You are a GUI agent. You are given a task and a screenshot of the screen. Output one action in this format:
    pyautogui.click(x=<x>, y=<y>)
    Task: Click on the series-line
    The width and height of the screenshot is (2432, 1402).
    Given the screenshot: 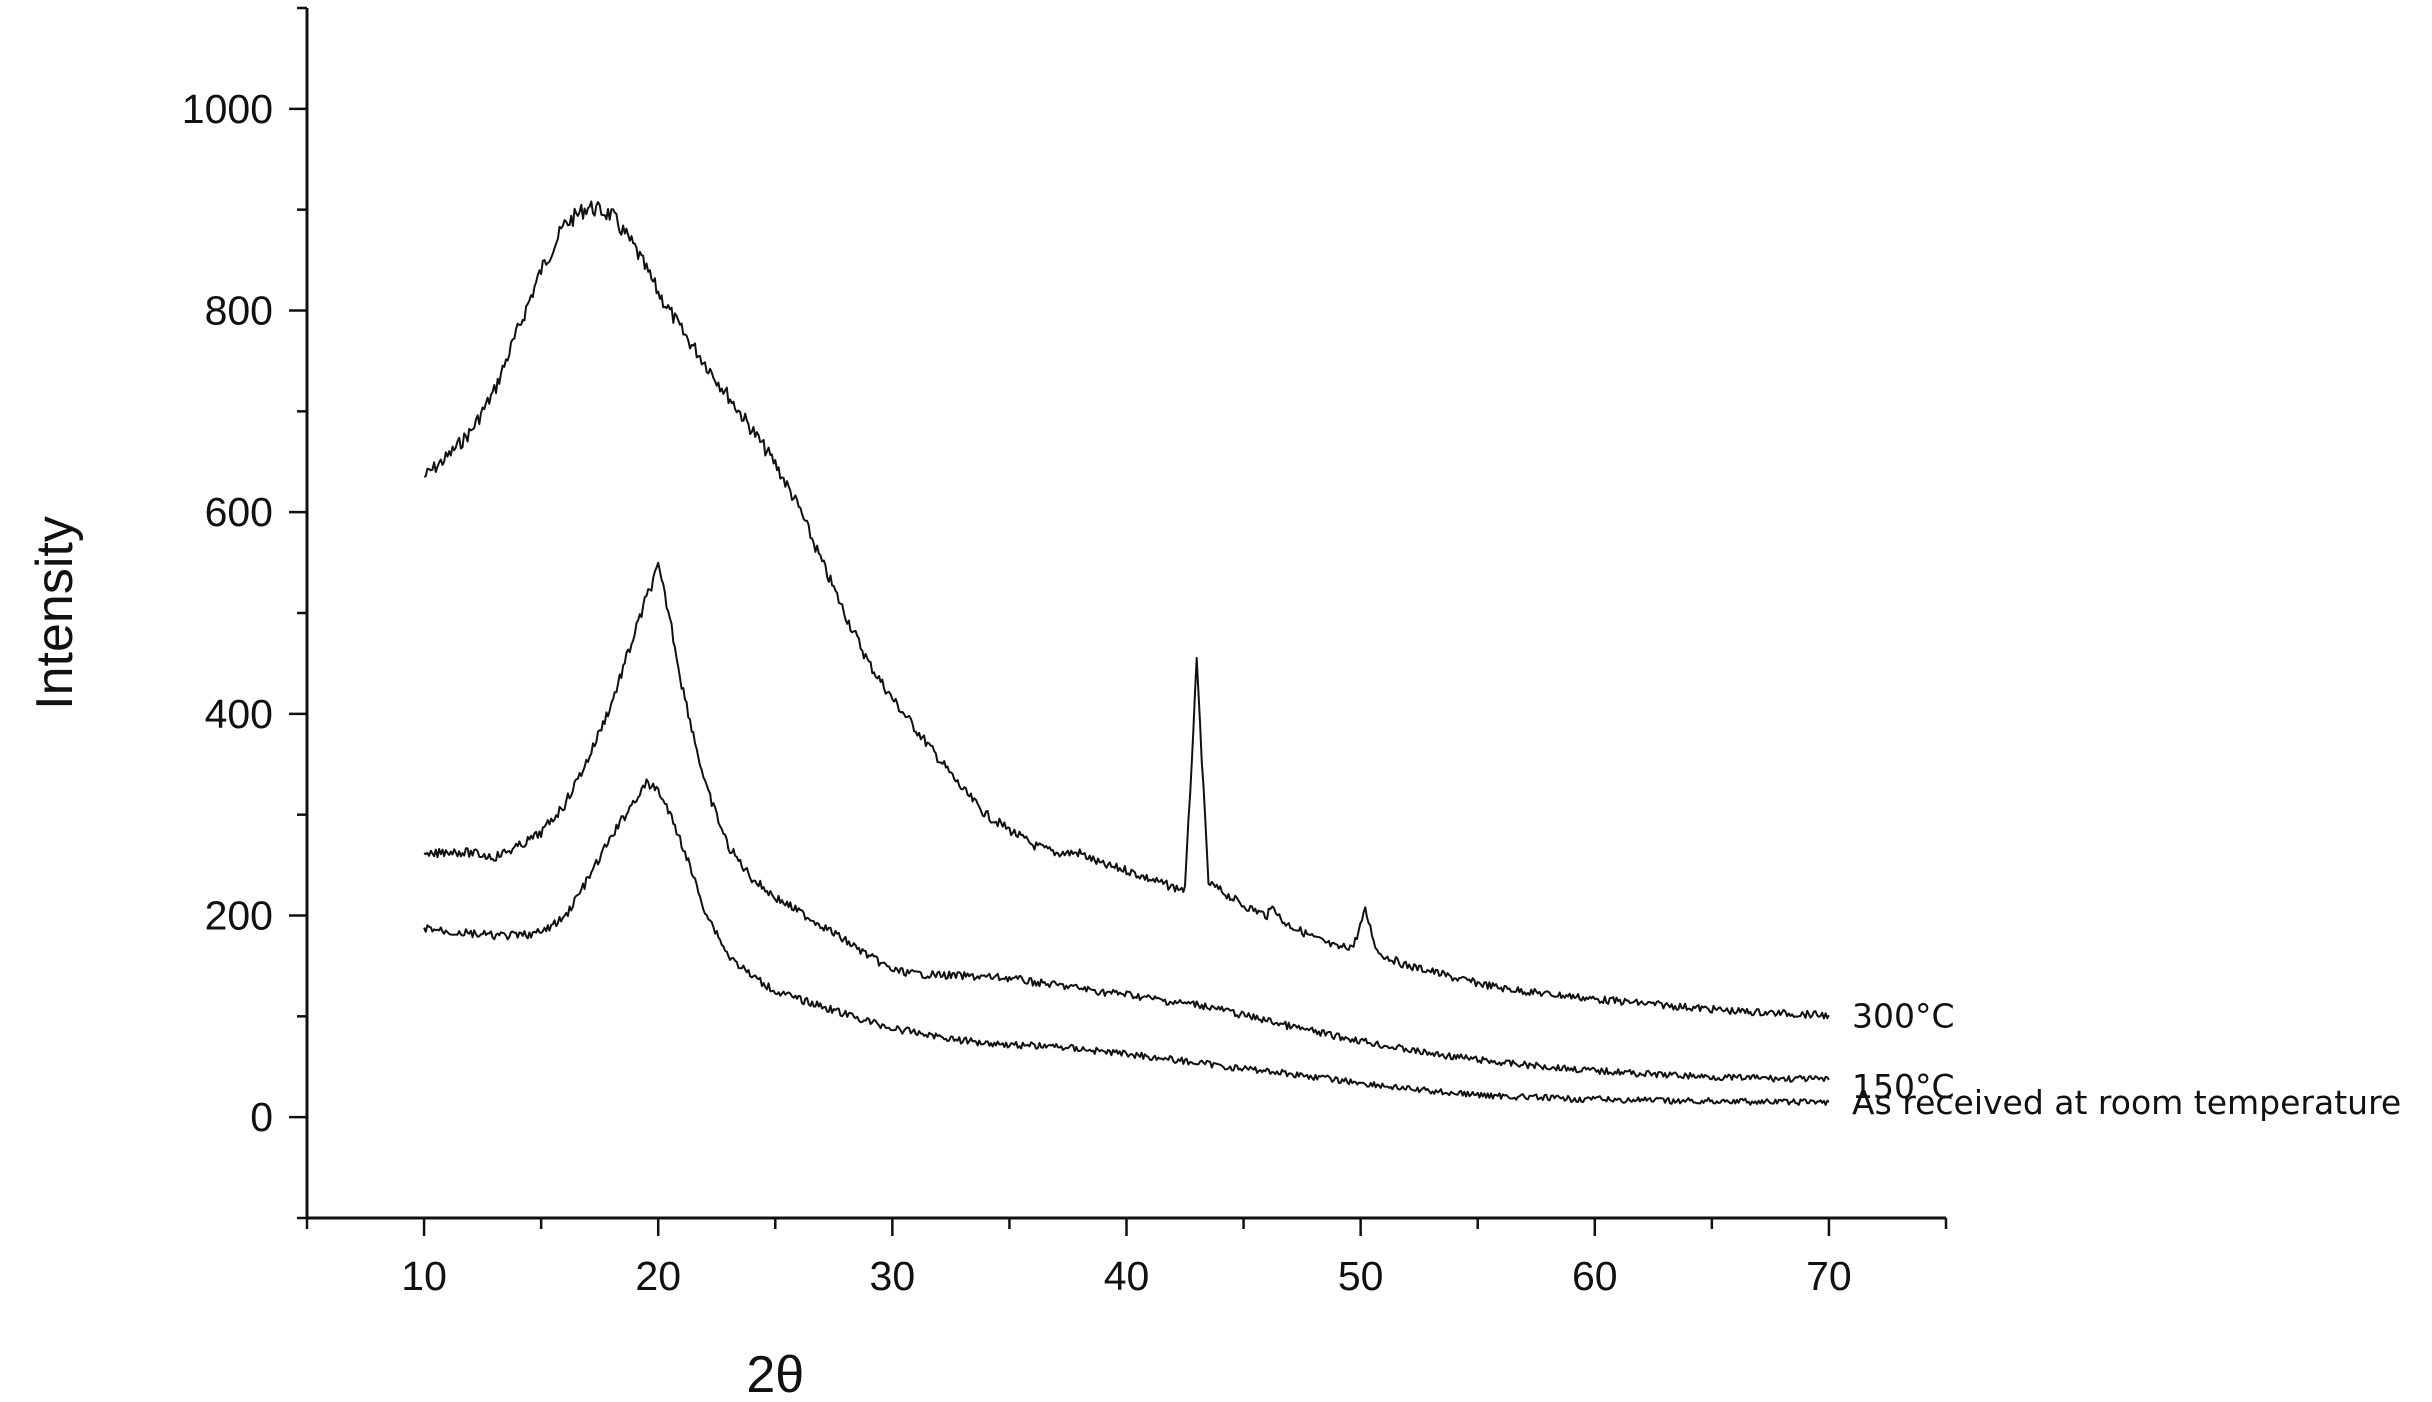 What is the action you would take?
    pyautogui.click(x=1126, y=942)
    